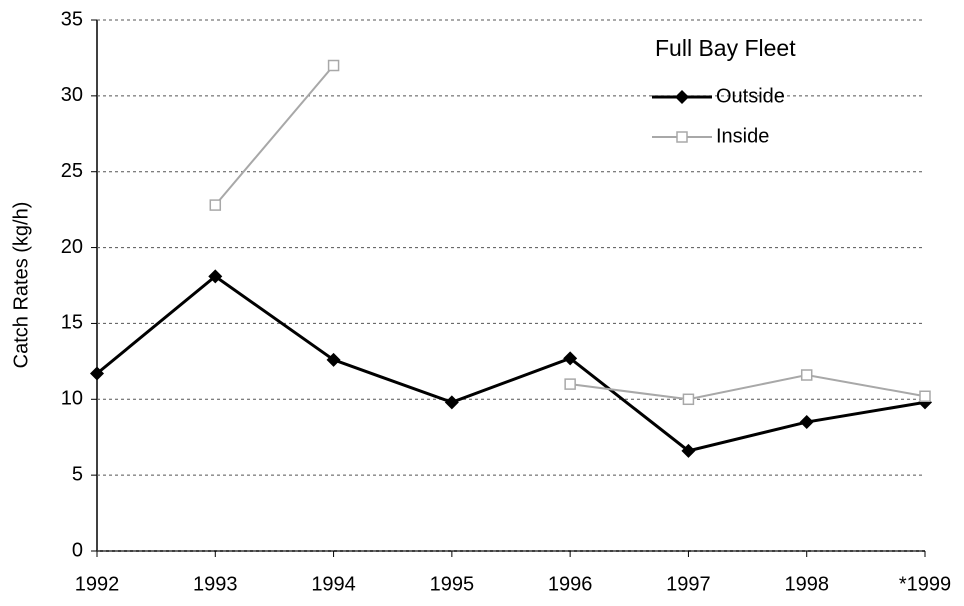  I want to click on legend-label: Inside, so click(742, 136).